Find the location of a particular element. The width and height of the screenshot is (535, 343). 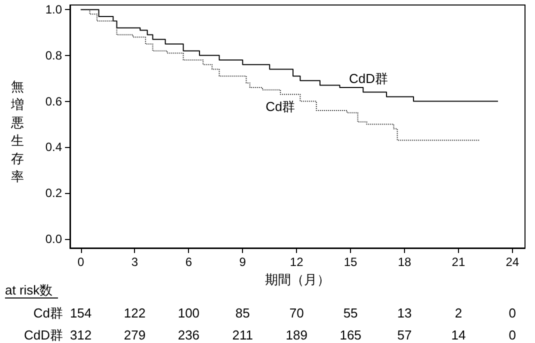

x-tick-label: 9 is located at coordinates (242, 262).